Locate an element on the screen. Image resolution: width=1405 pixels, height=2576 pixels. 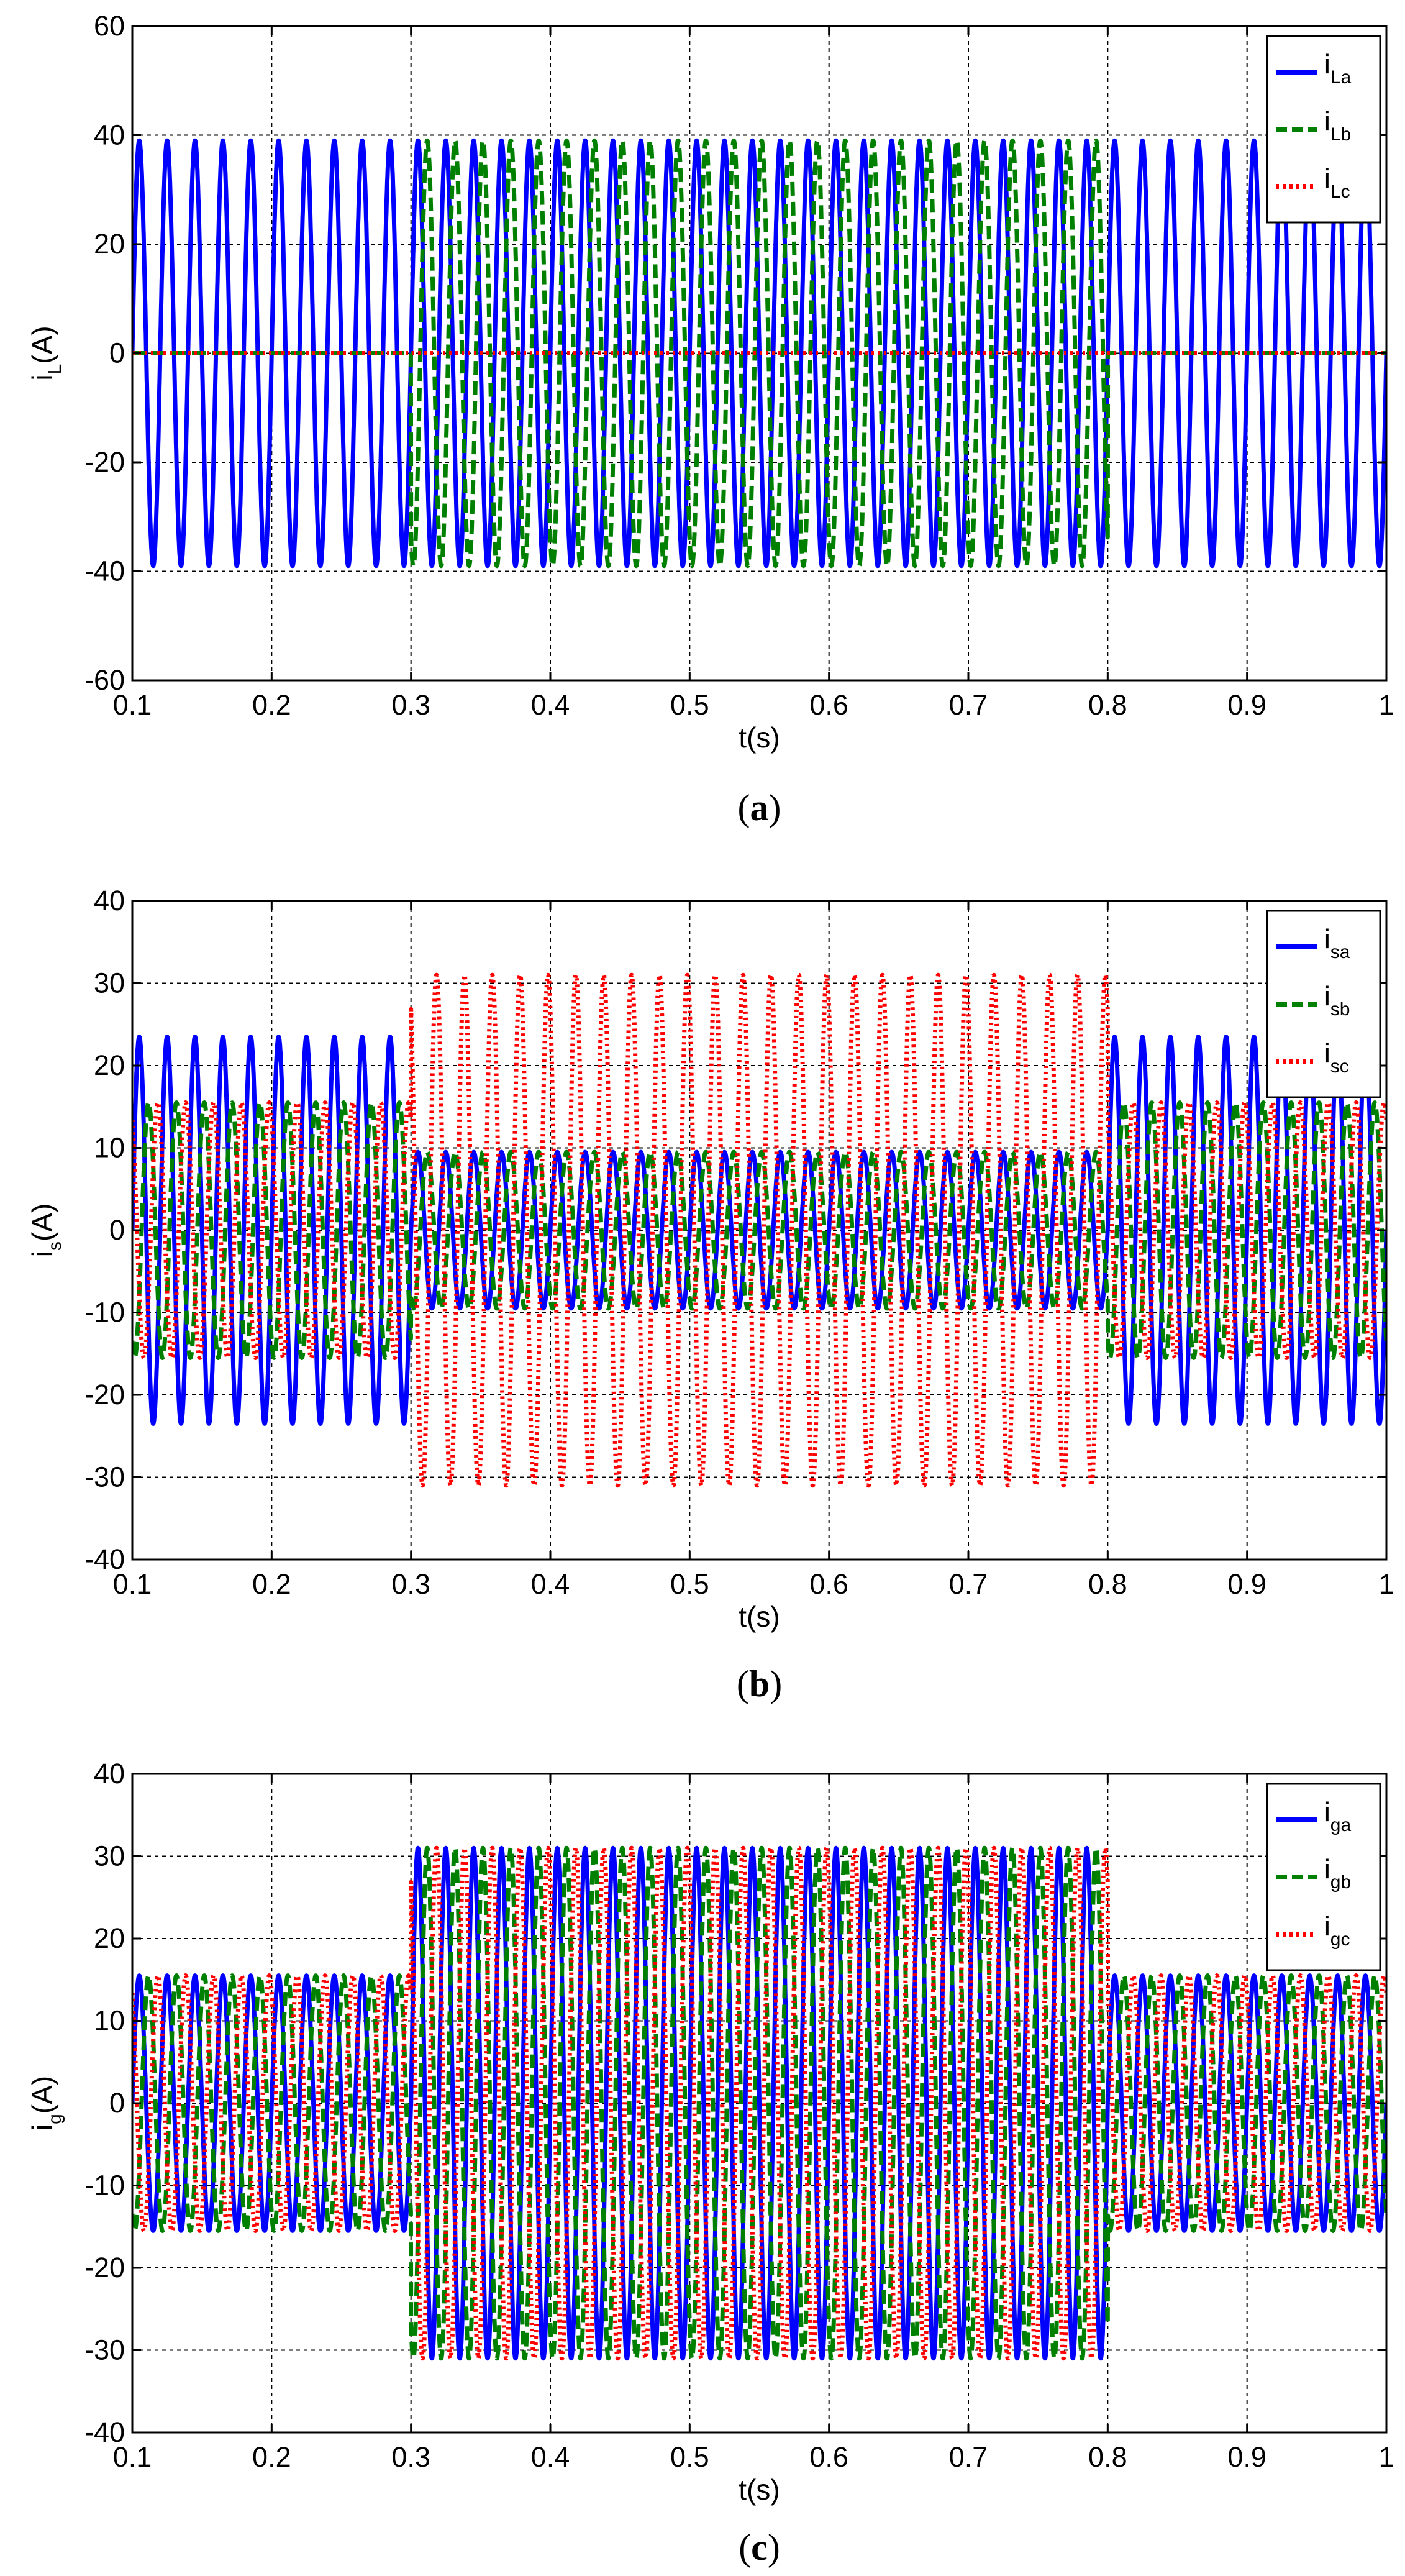
legend-box is located at coordinates (1323, 1004).